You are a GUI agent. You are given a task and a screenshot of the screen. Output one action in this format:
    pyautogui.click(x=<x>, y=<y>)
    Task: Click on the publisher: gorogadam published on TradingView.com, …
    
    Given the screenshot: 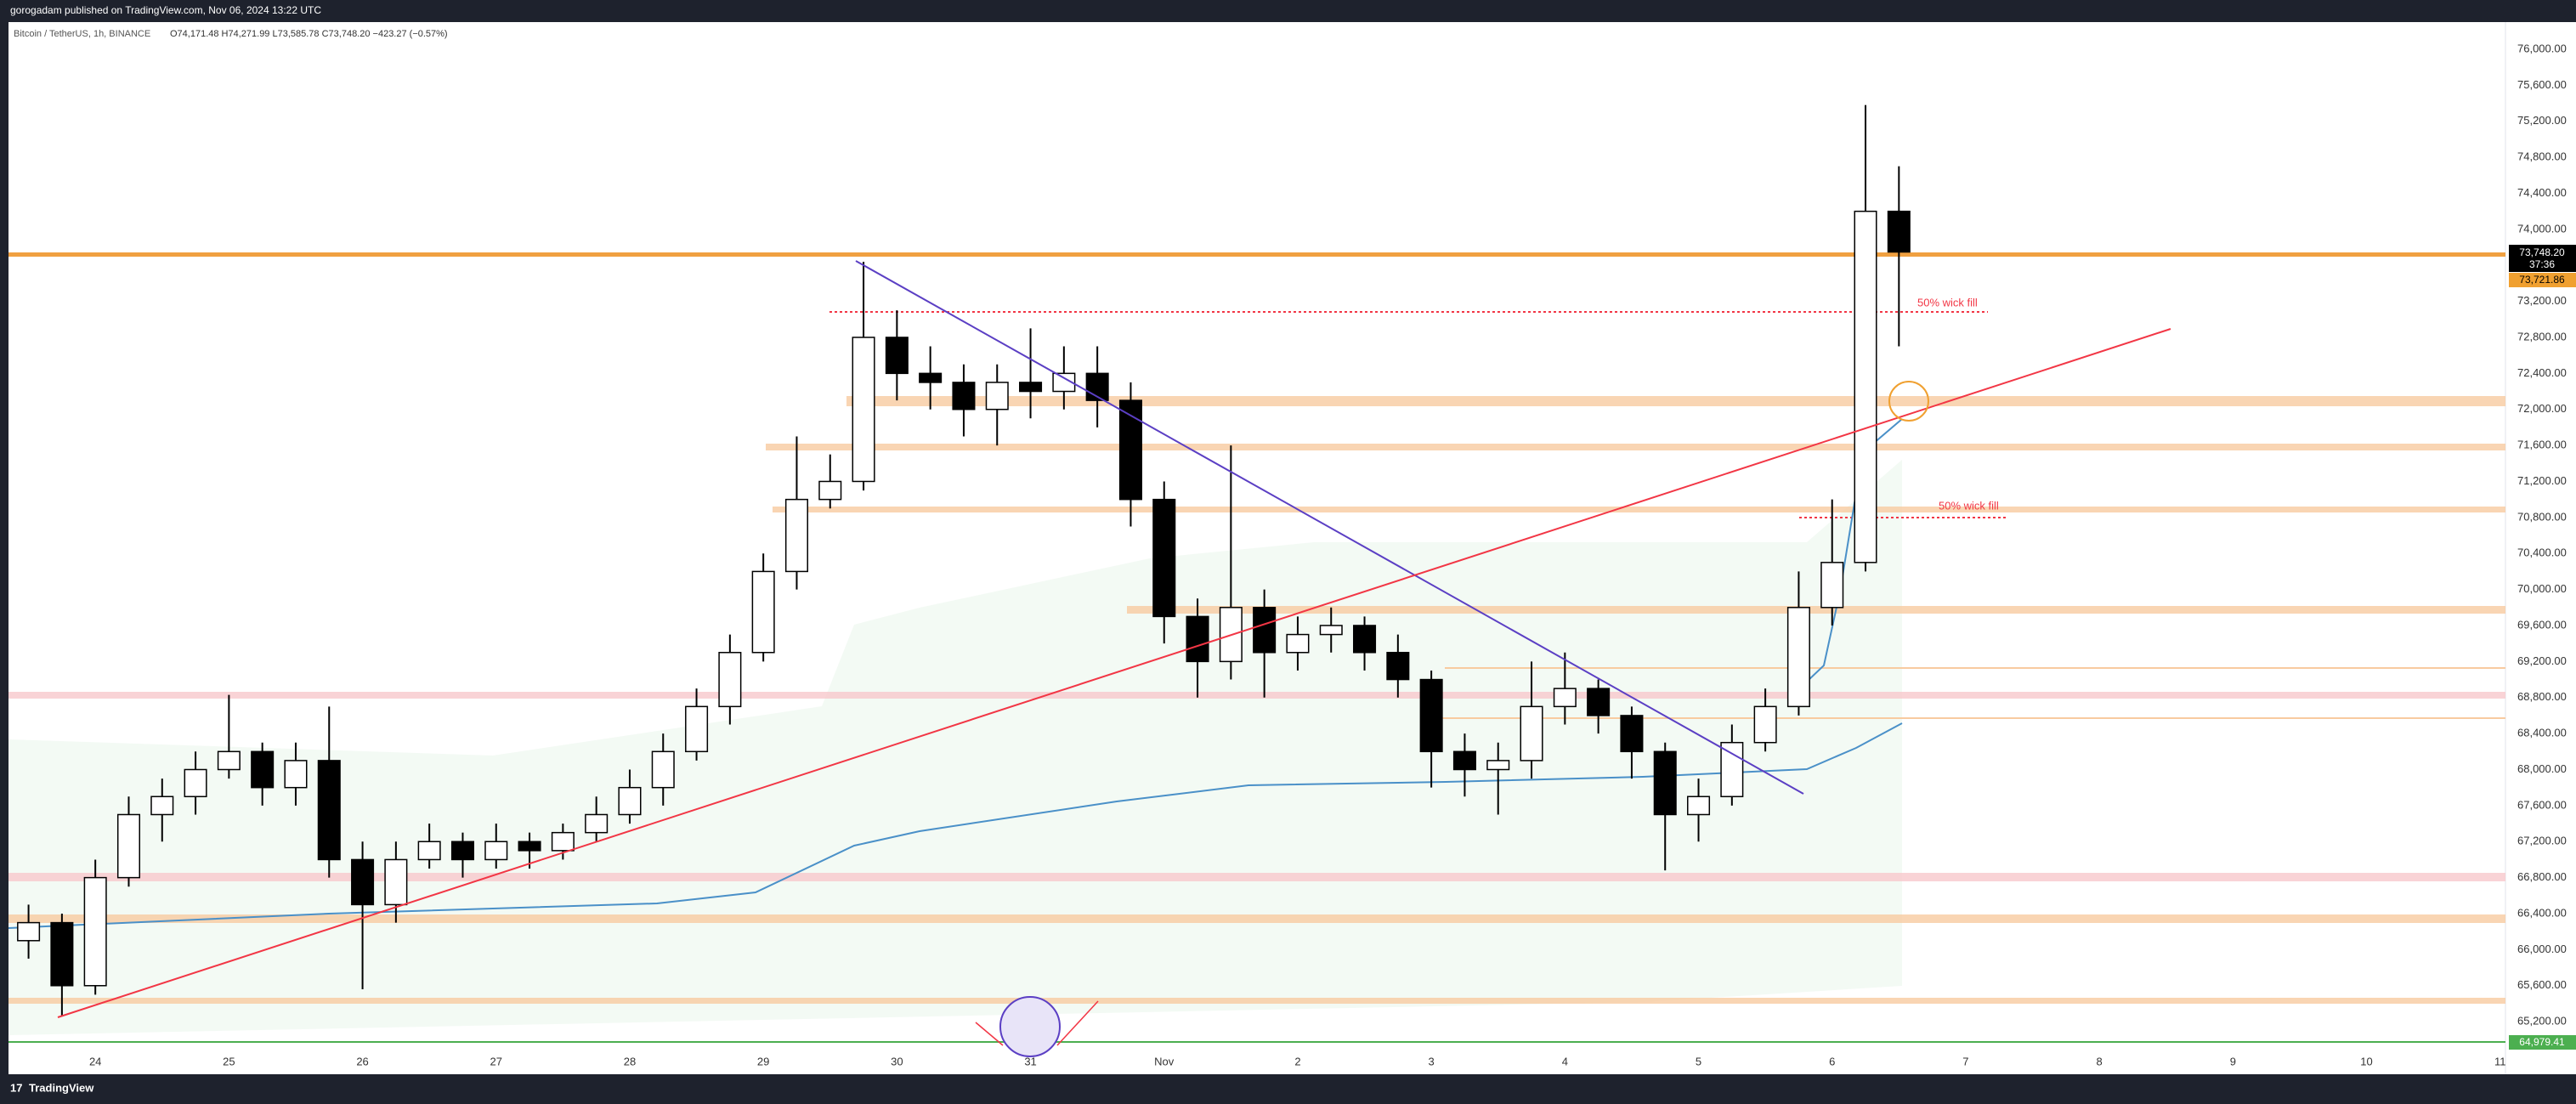 What is the action you would take?
    pyautogui.click(x=165, y=10)
    